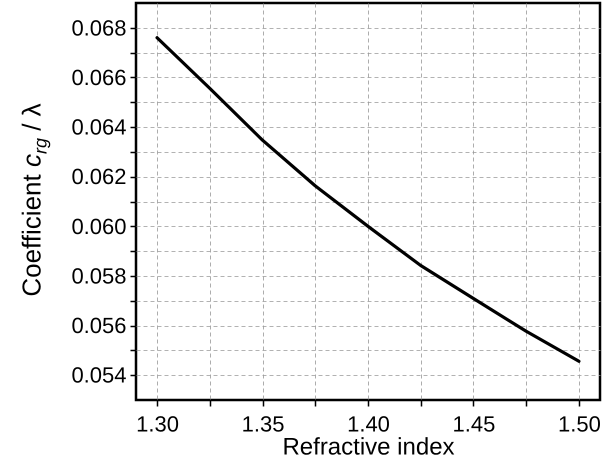  Describe the element at coordinates (98, 127) in the screenshot. I see `y-tick-label: 0.064` at that location.